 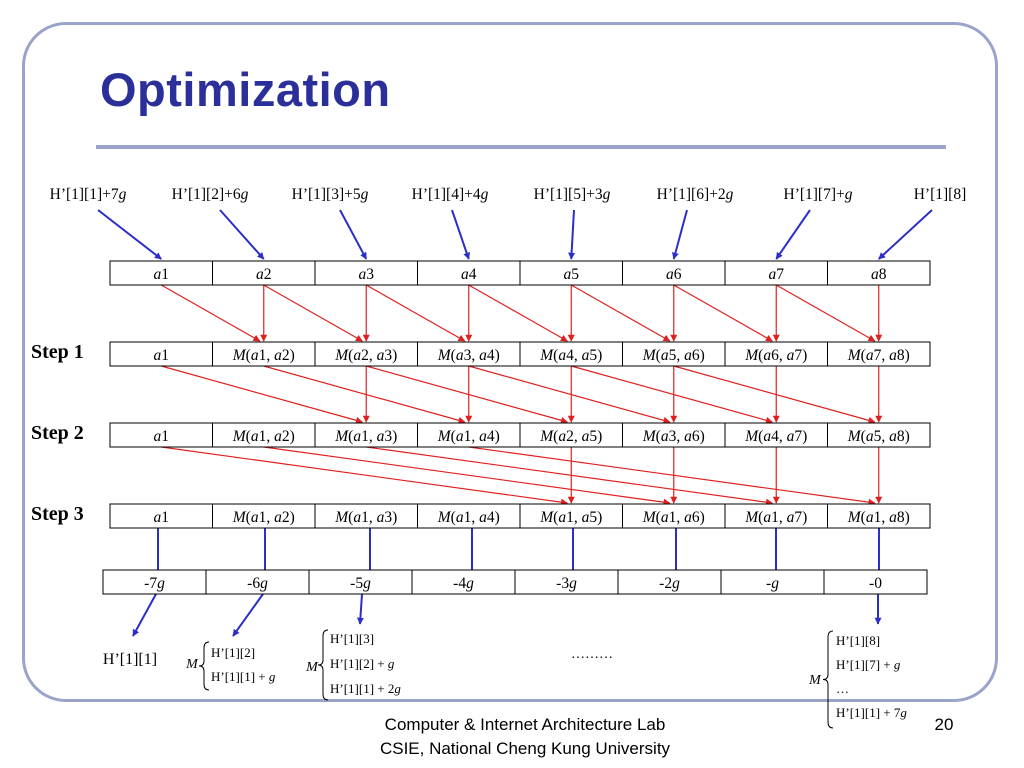 What do you see at coordinates (940, 194) in the screenshot?
I see `top-label-8: H’[1][8]` at bounding box center [940, 194].